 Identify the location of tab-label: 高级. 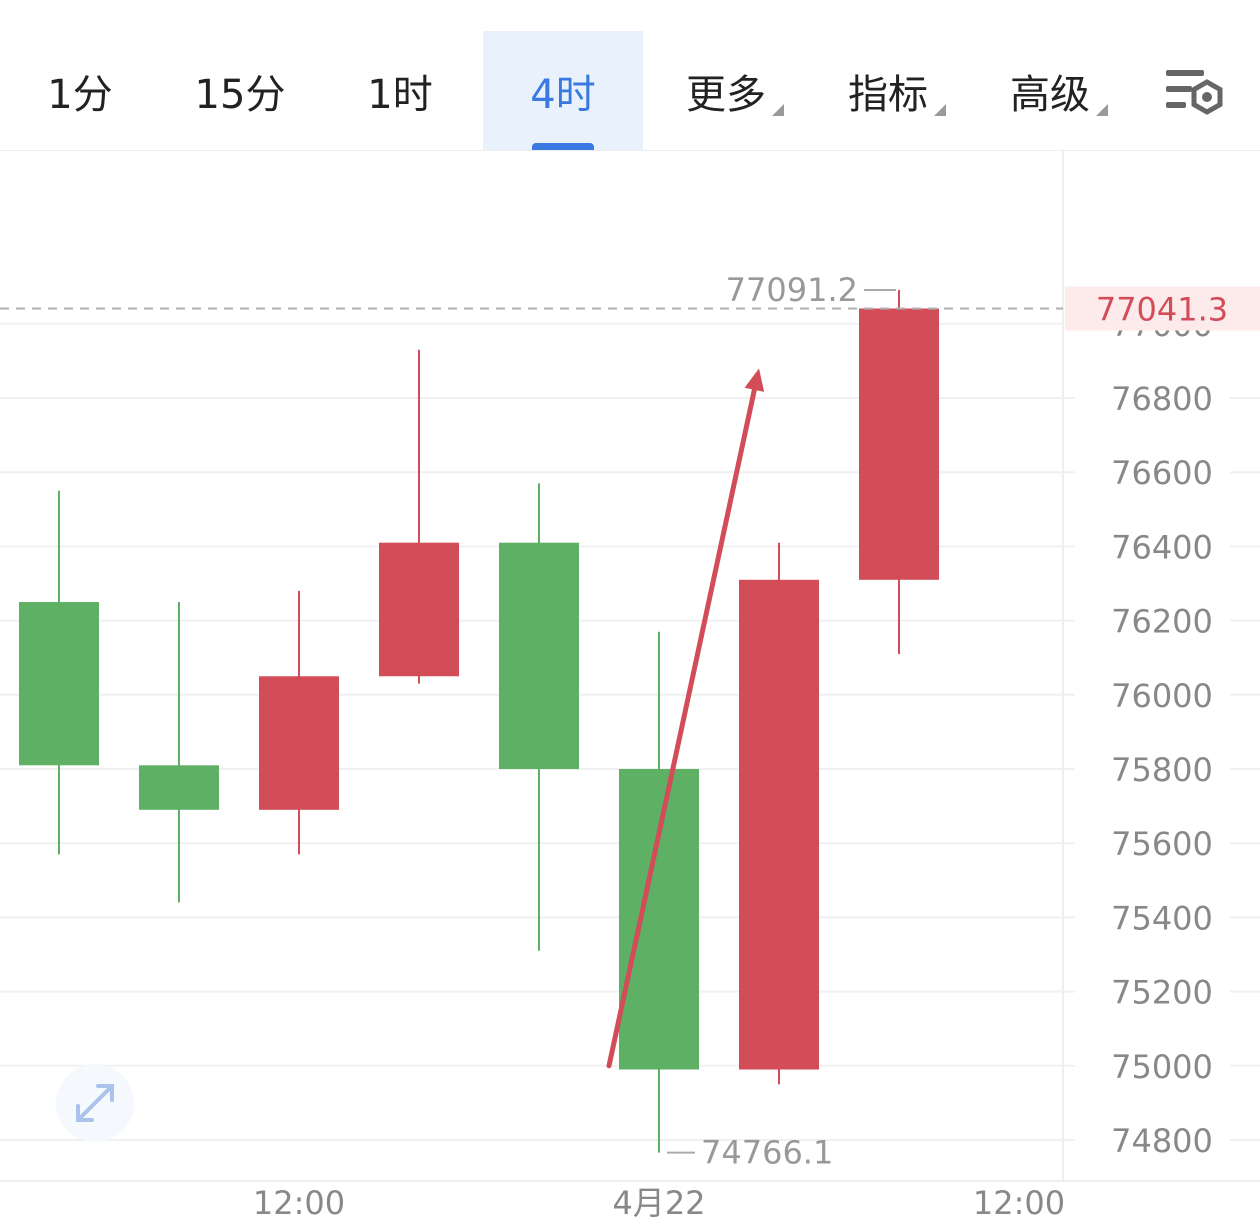
(1050, 94).